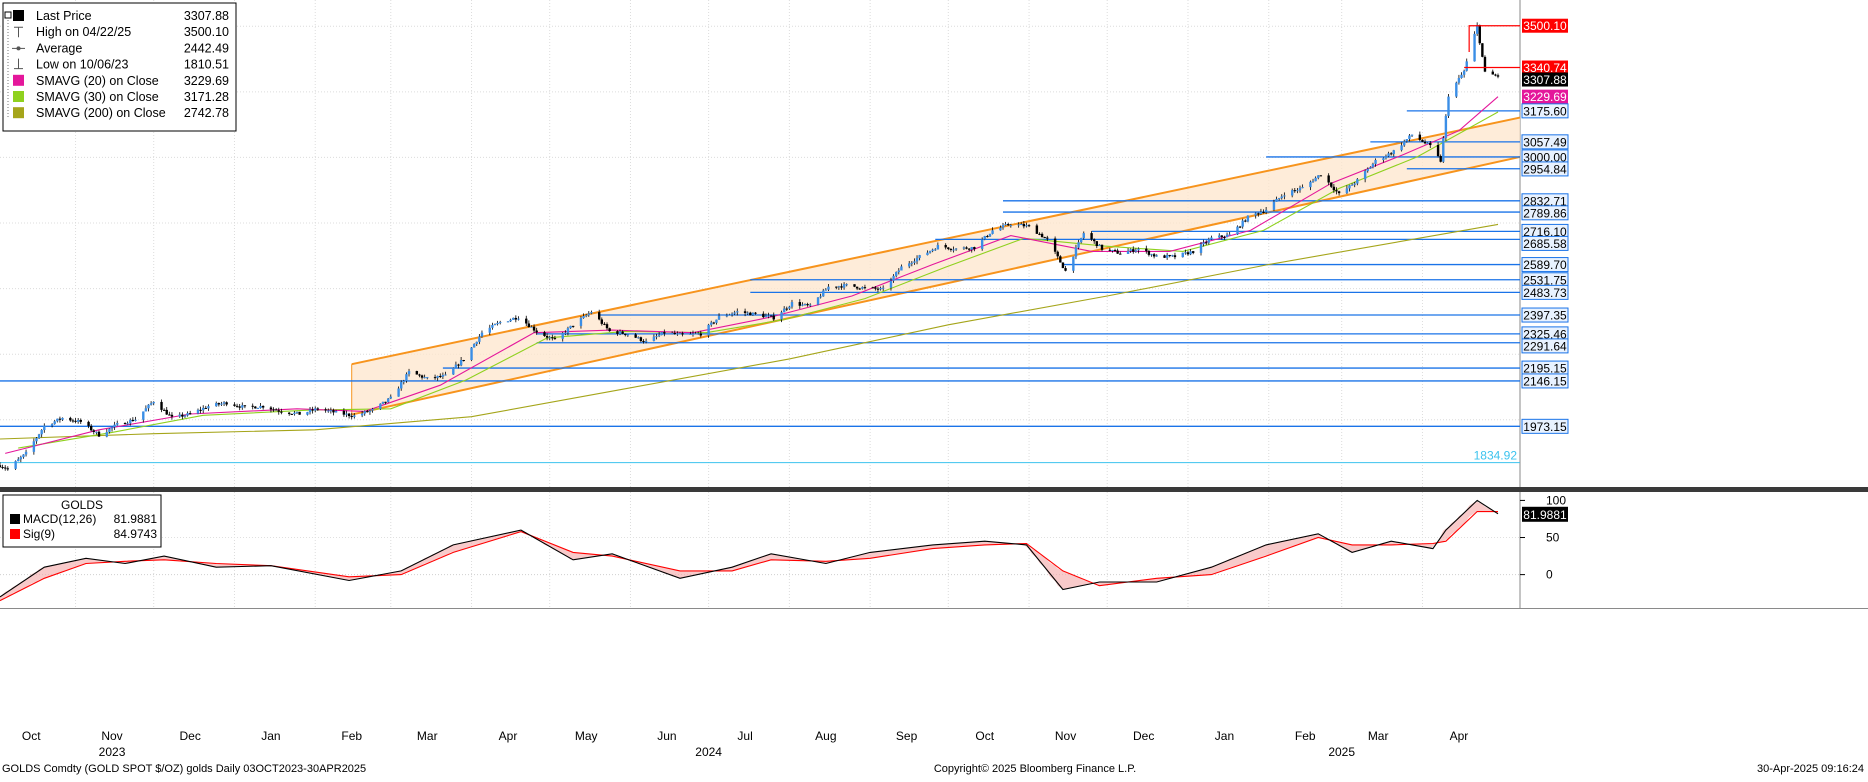 The height and width of the screenshot is (782, 1868). What do you see at coordinates (1545, 231) in the screenshot?
I see `price-tag: 2716.10` at bounding box center [1545, 231].